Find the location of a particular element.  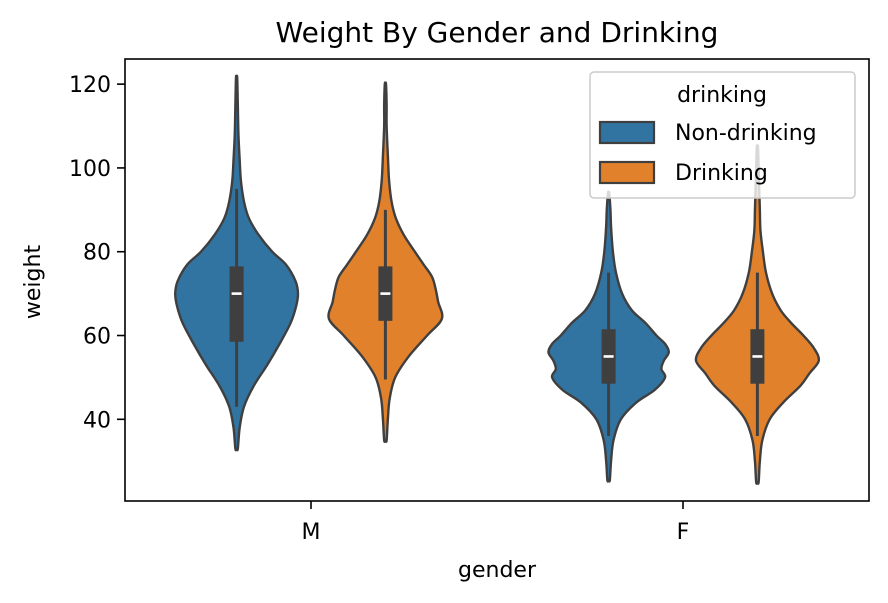

x-tick-label: M is located at coordinates (311, 532).